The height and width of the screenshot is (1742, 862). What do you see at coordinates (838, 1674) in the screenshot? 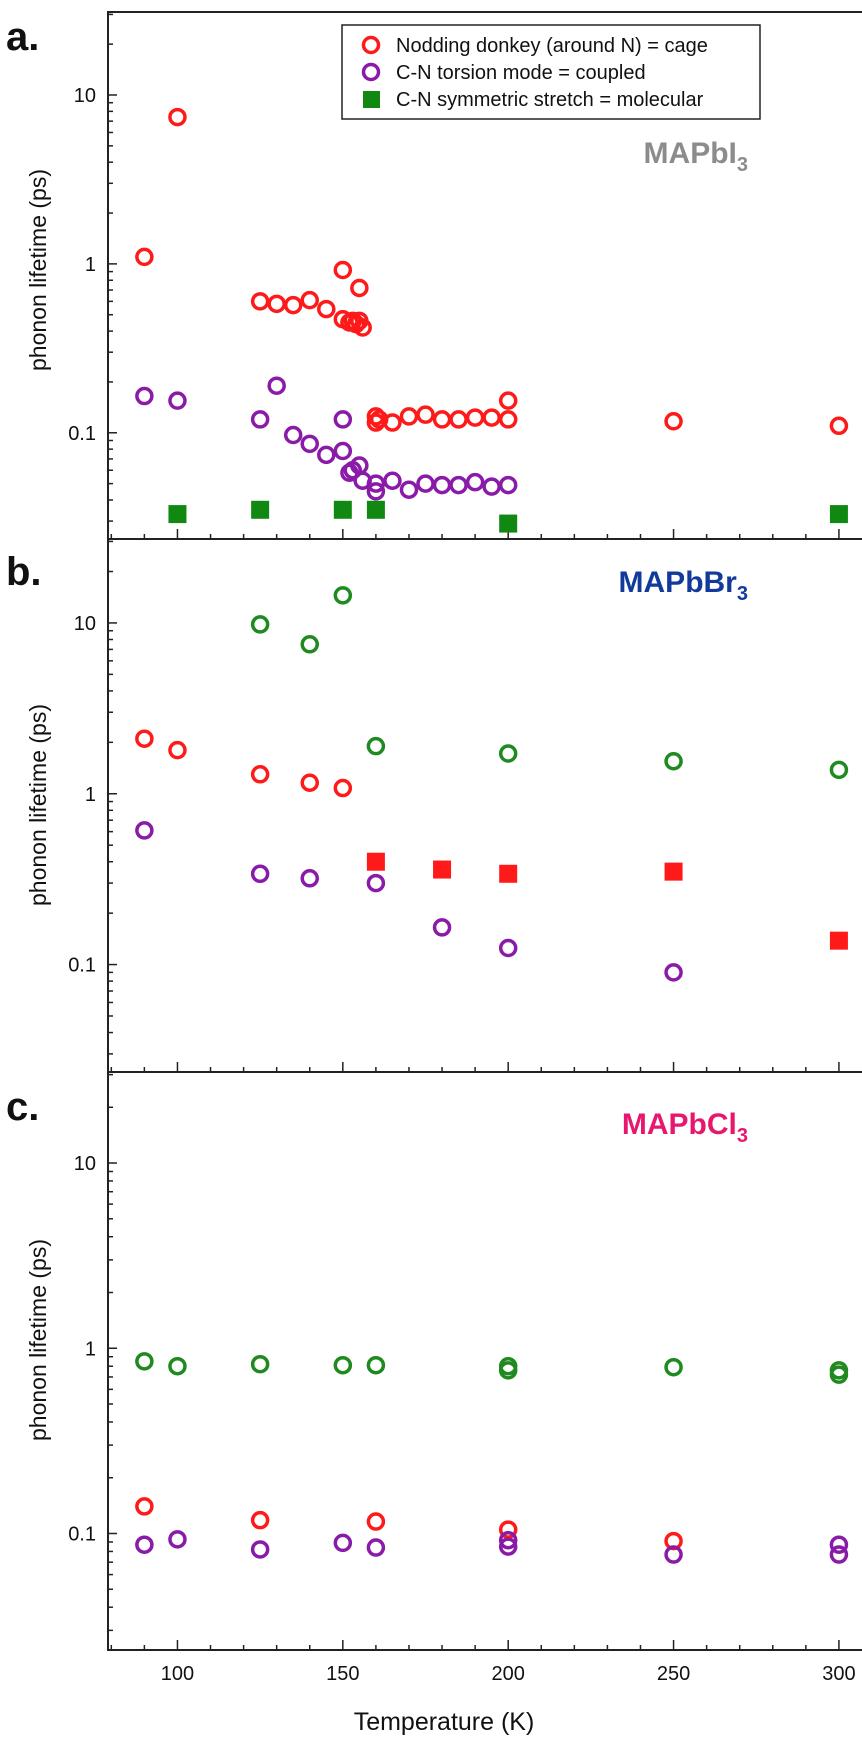
I see `x-tick-label-300: 300` at bounding box center [838, 1674].